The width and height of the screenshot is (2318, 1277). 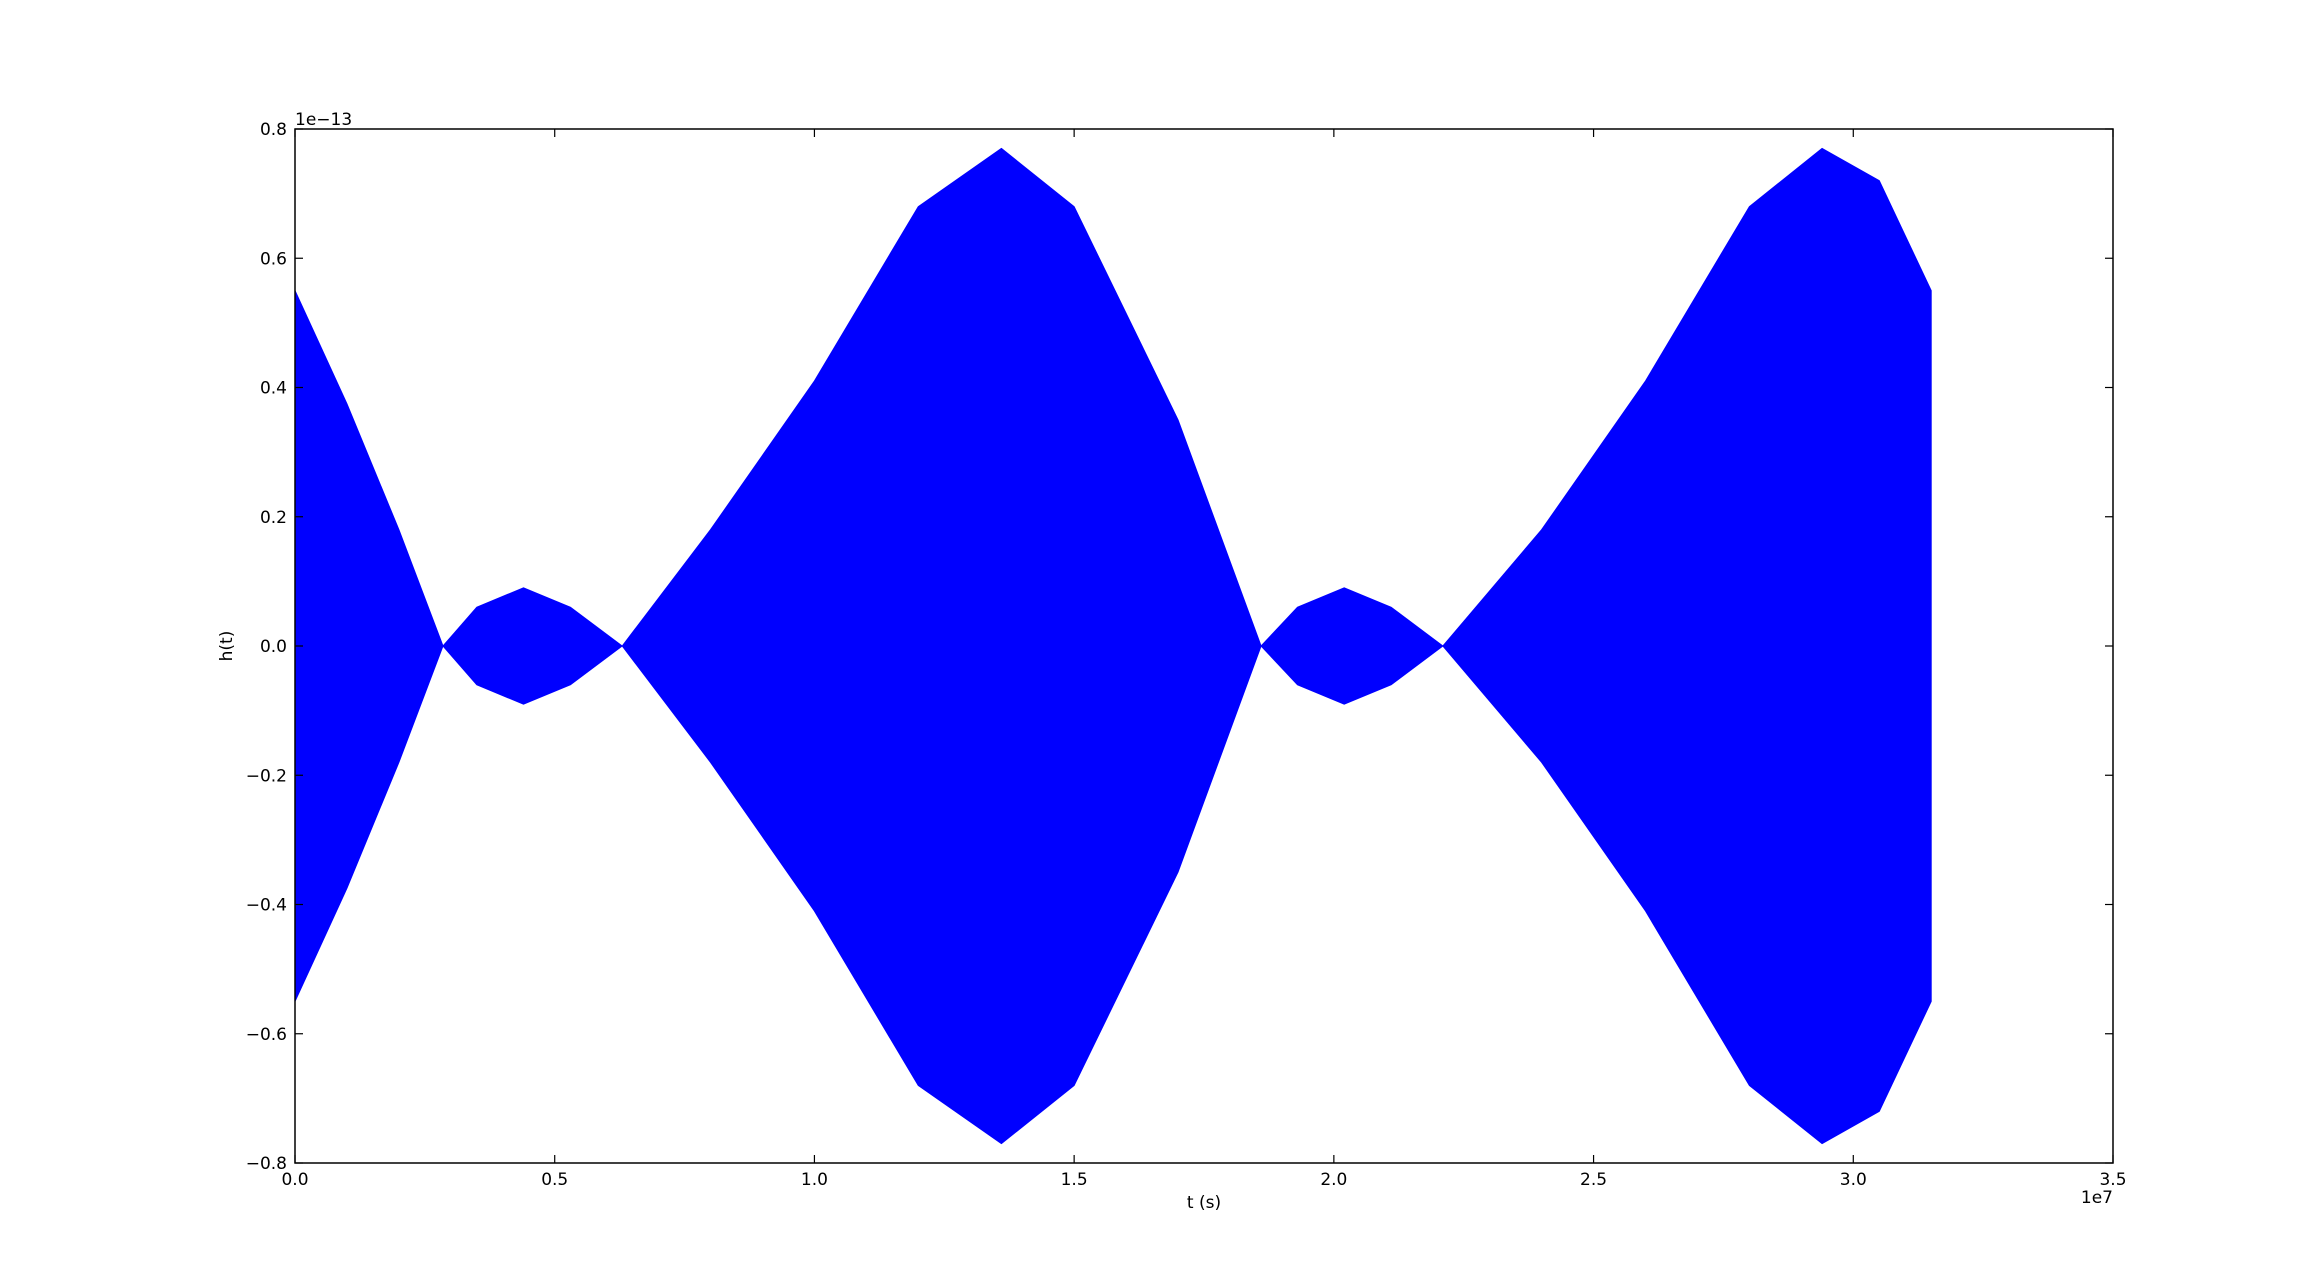 What do you see at coordinates (273, 518) in the screenshot?
I see `y-tick-label: 0.2` at bounding box center [273, 518].